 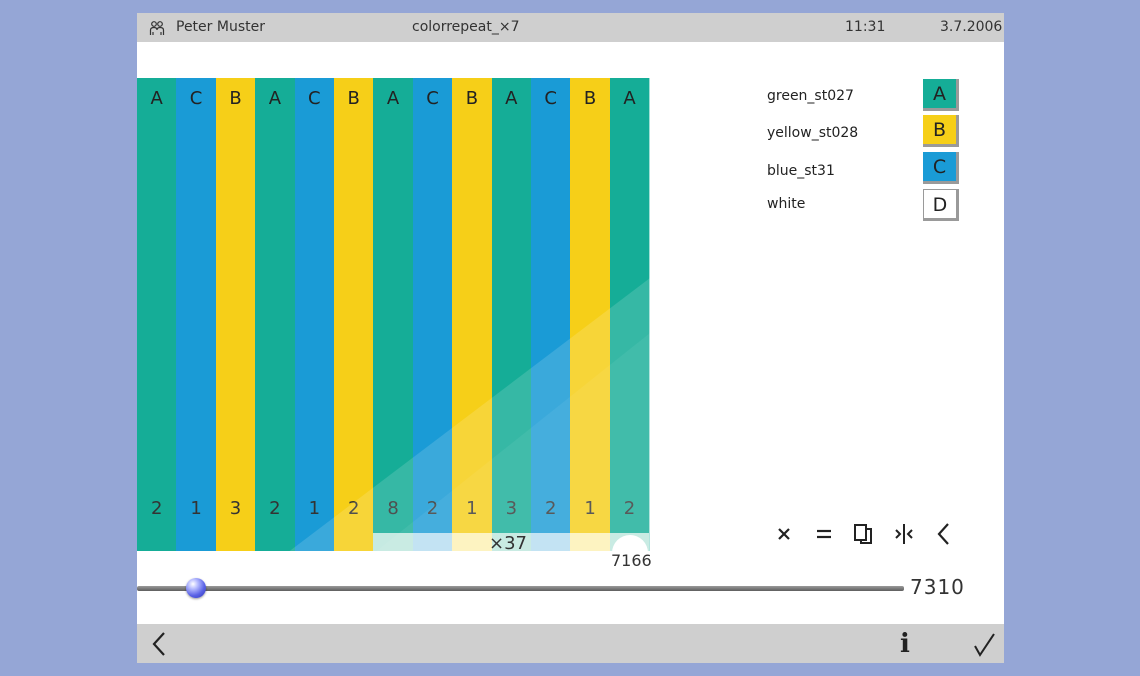 What do you see at coordinates (810, 96) in the screenshot?
I see `legend-name-A: green_st027` at bounding box center [810, 96].